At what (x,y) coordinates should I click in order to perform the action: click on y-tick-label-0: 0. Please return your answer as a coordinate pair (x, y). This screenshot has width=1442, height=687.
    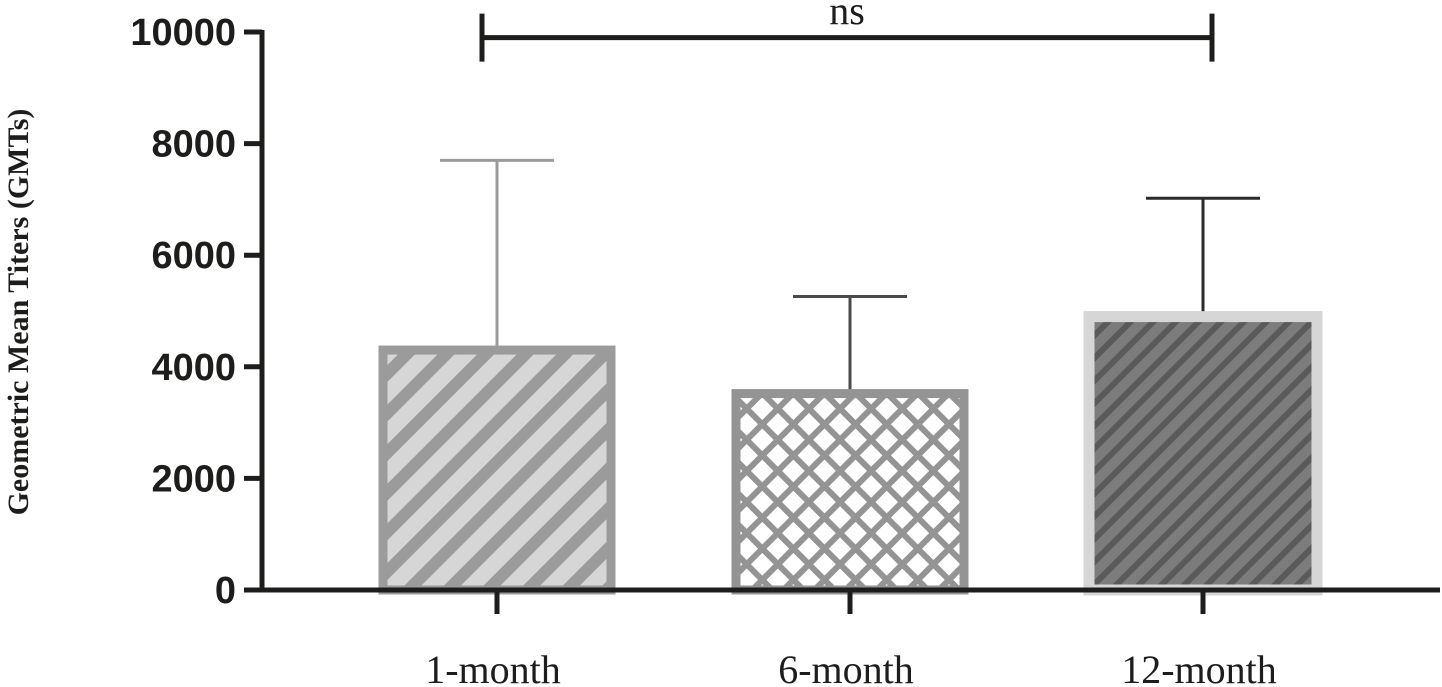
    Looking at the image, I should click on (225, 591).